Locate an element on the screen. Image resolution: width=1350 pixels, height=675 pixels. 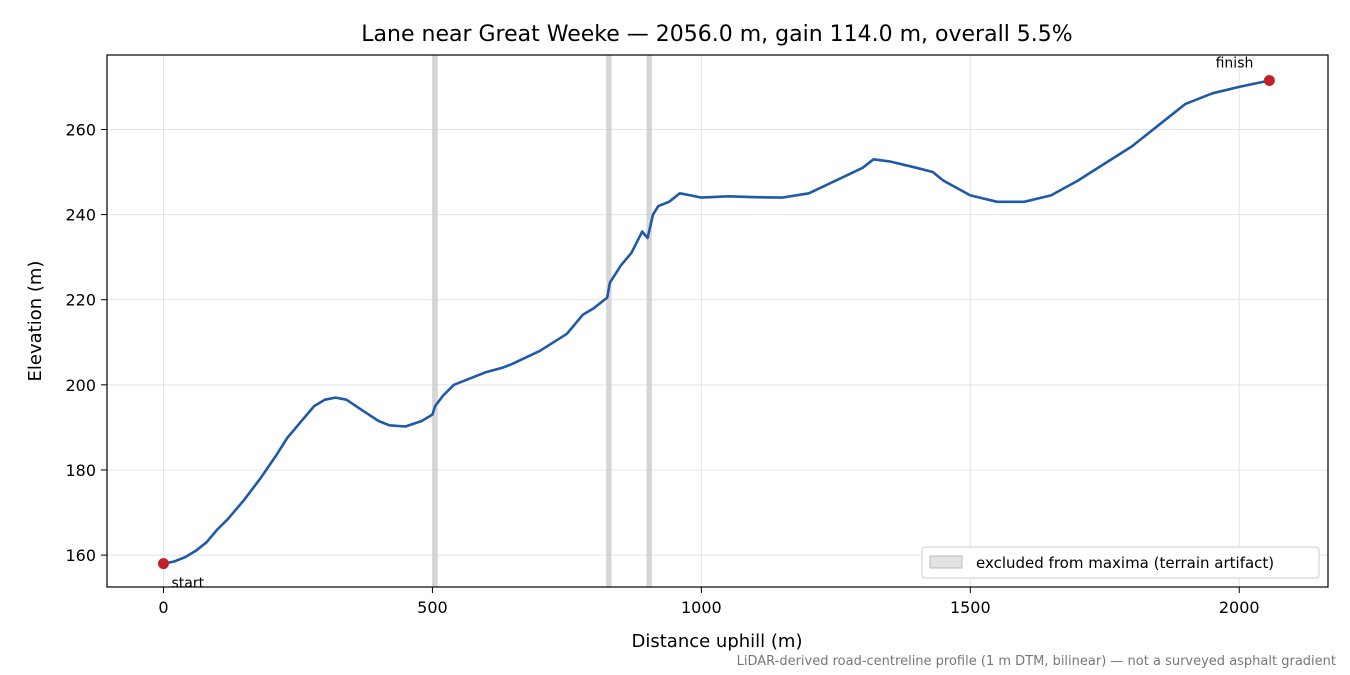
endpoint-label-finish: finish is located at coordinates (1235, 64).